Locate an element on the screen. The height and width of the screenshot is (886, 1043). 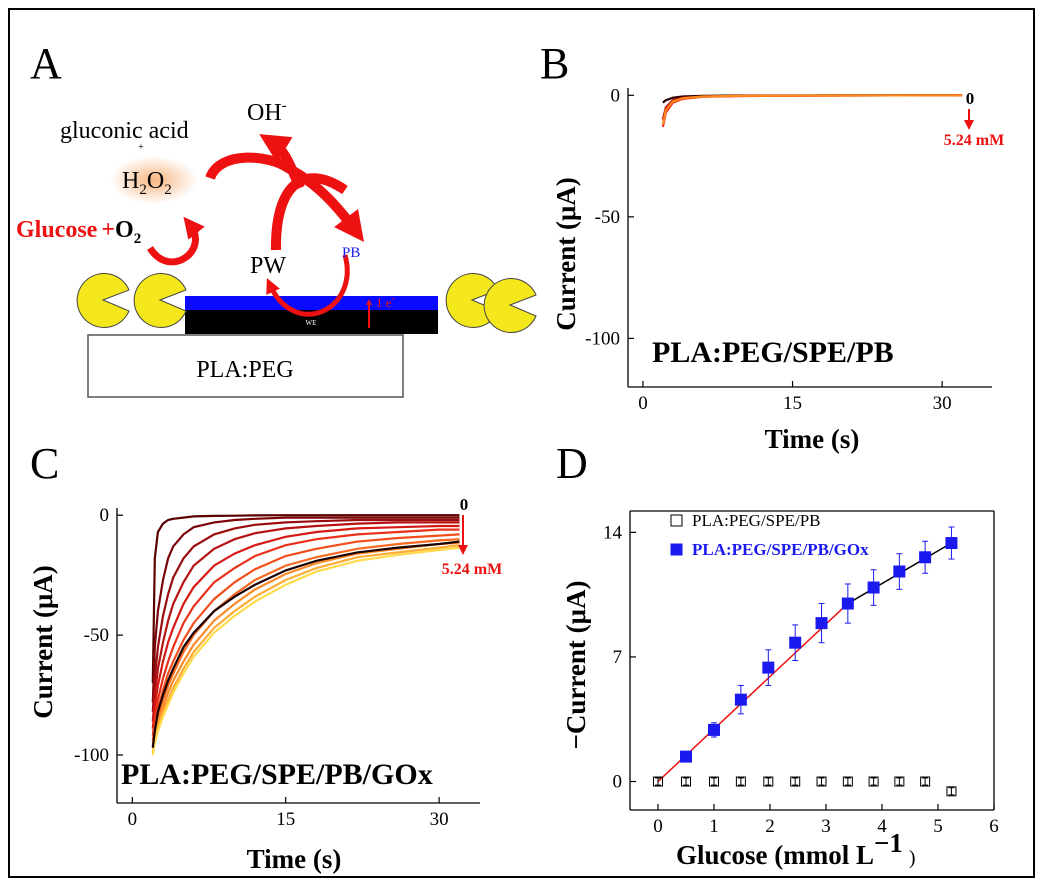
panel-b-arrow-bottom-label: 5.24 mM is located at coordinates (974, 140).